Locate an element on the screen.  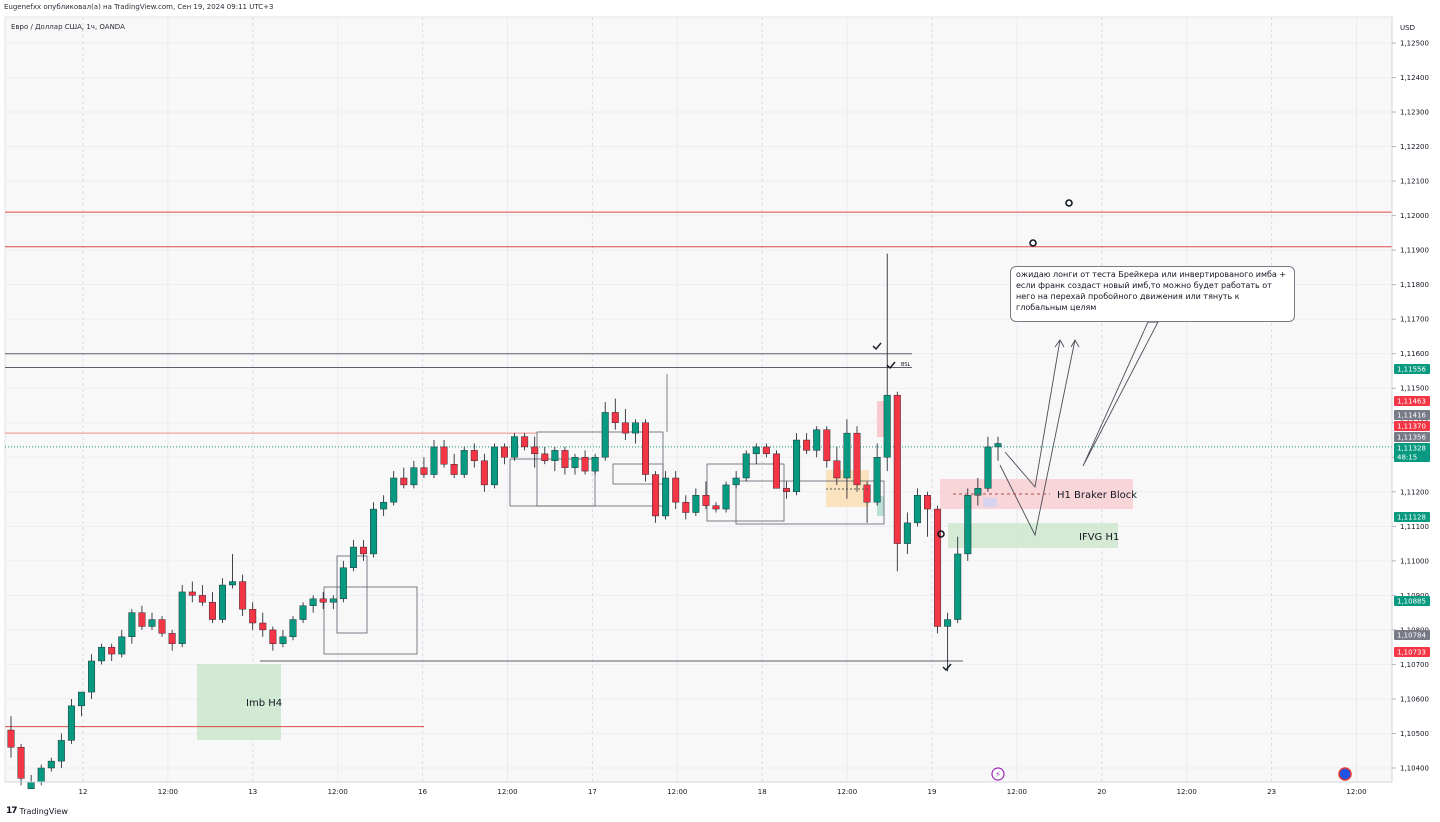
flag-event-icon is located at coordinates (1345, 774).